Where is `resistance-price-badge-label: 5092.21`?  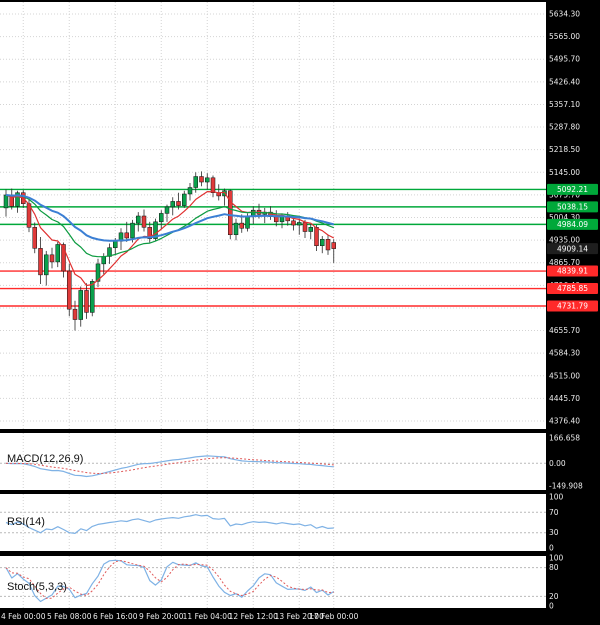 resistance-price-badge-label: 5092.21 is located at coordinates (572, 189).